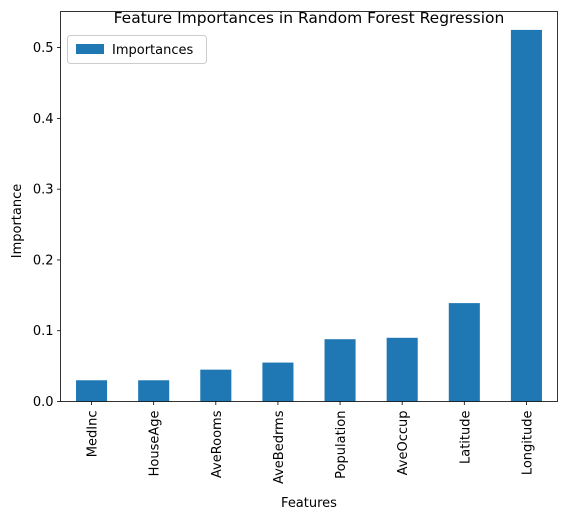  Describe the element at coordinates (154, 391) in the screenshot. I see `bar-houseage` at that location.